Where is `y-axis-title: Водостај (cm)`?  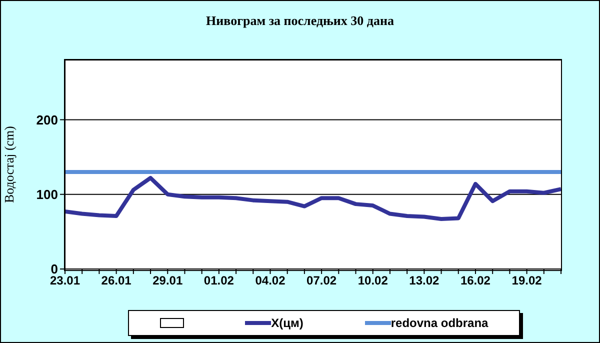
y-axis-title: Водостај (cm) is located at coordinates (9, 165).